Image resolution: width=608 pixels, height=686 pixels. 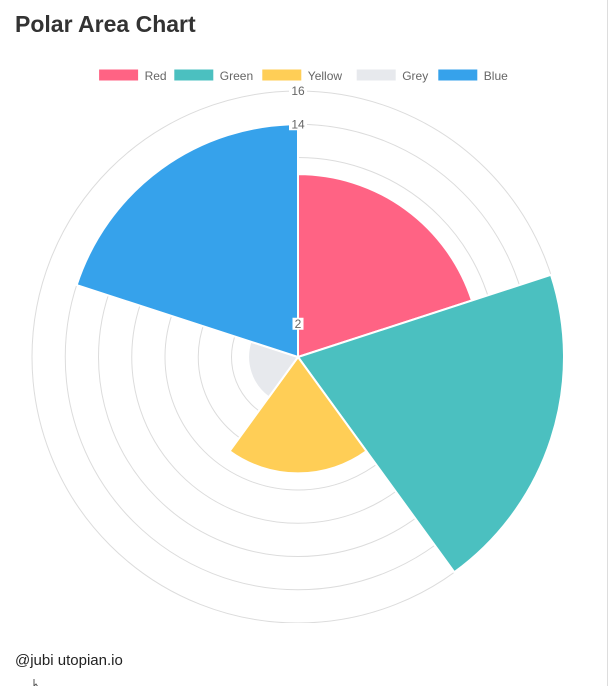 What do you see at coordinates (415, 76) in the screenshot?
I see `legend-label-grey: Grey` at bounding box center [415, 76].